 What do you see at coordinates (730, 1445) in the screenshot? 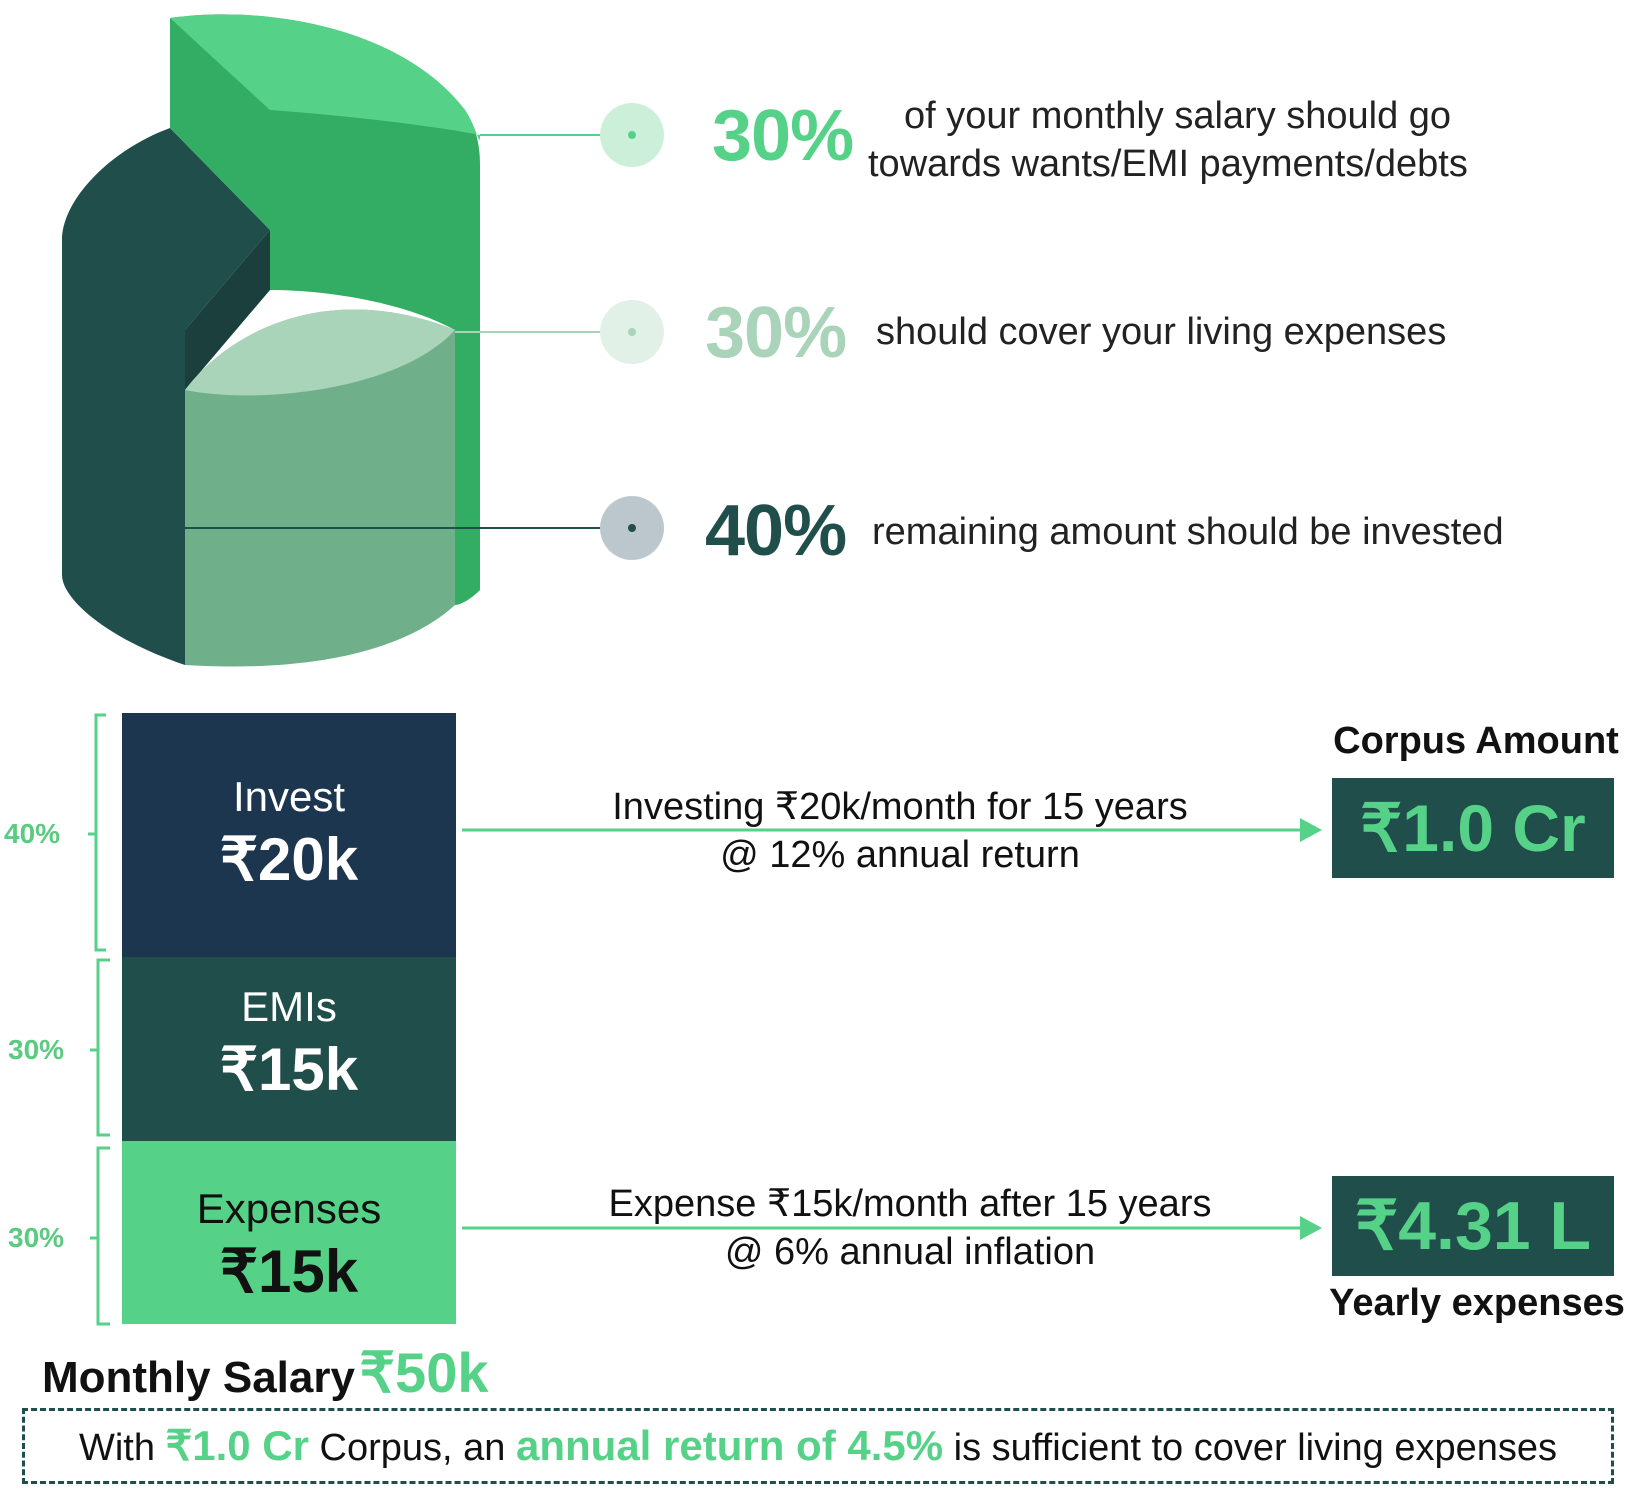
I see `footer-return-rate: annual return of 4.5%` at bounding box center [730, 1445].